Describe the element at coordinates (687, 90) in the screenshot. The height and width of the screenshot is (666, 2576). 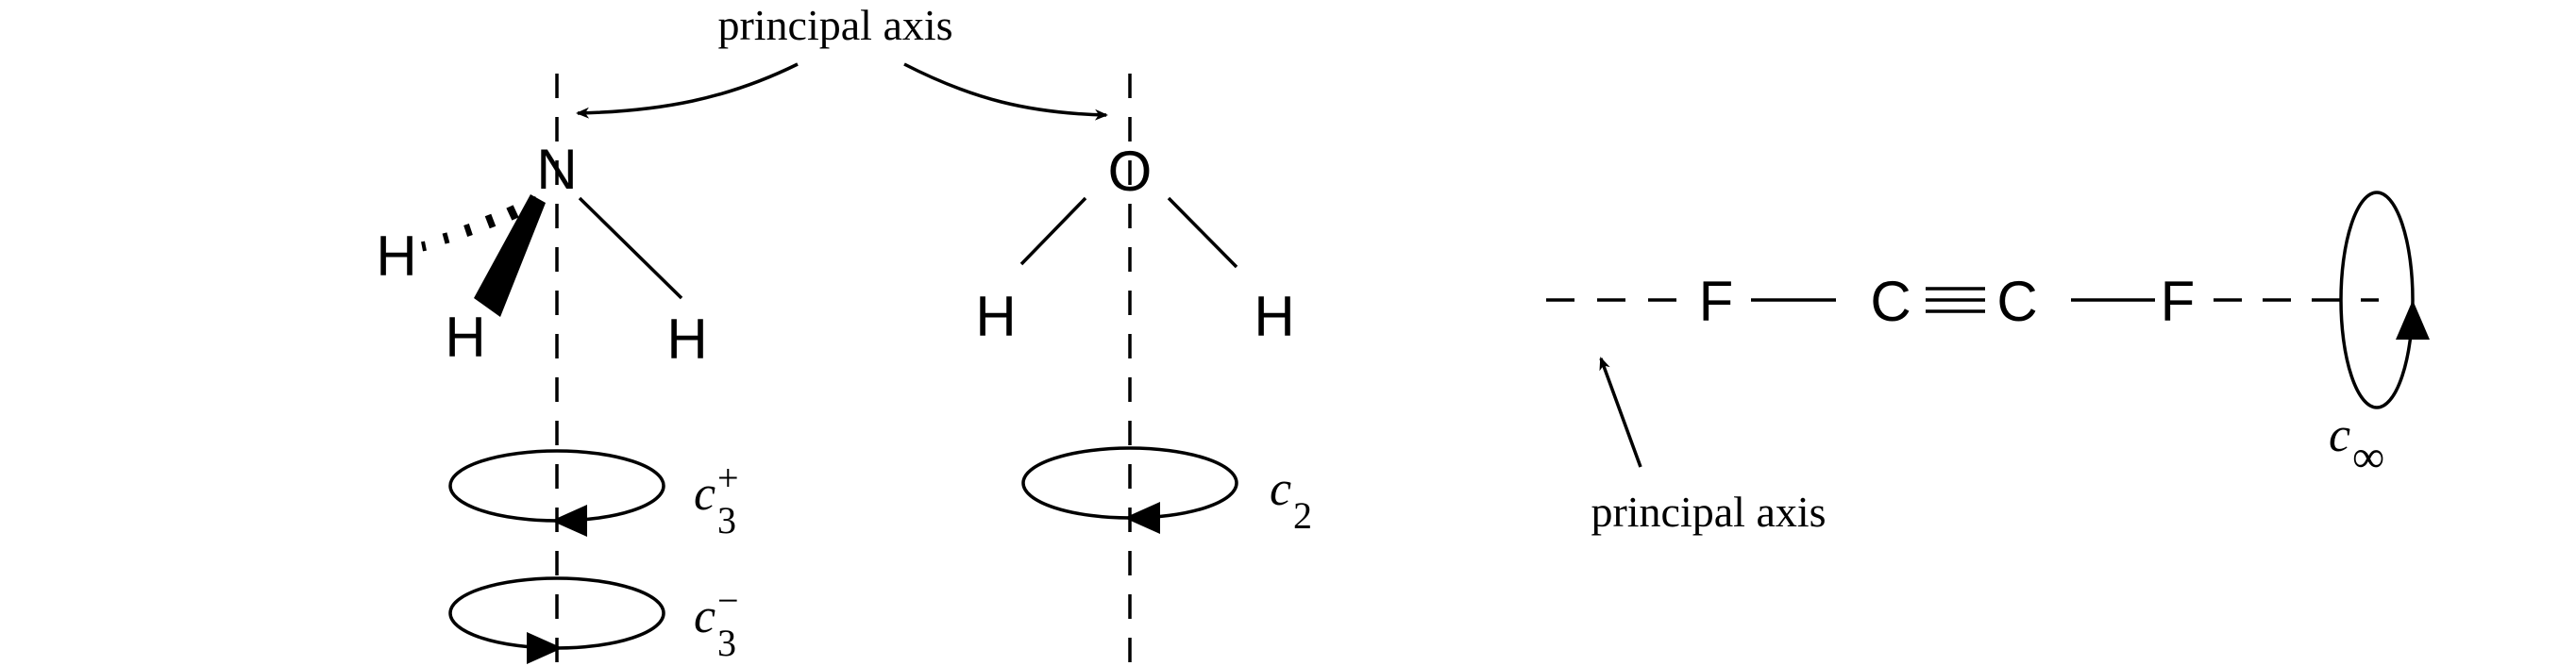
I see `arrow-to-ammonia-axis` at that location.